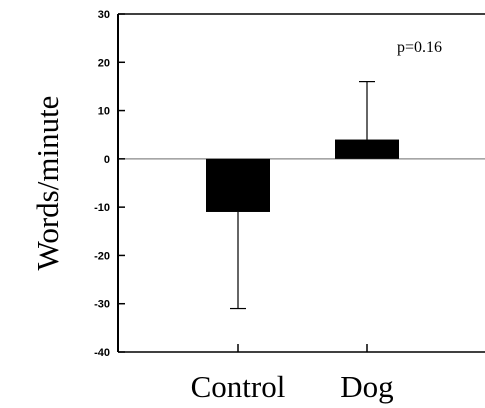  I want to click on y-tick-label-2: 10, so click(104, 112).